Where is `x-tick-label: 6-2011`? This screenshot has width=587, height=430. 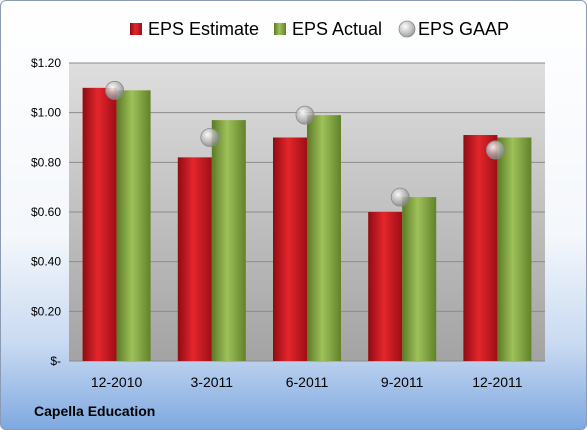 x-tick-label: 6-2011 is located at coordinates (307, 382).